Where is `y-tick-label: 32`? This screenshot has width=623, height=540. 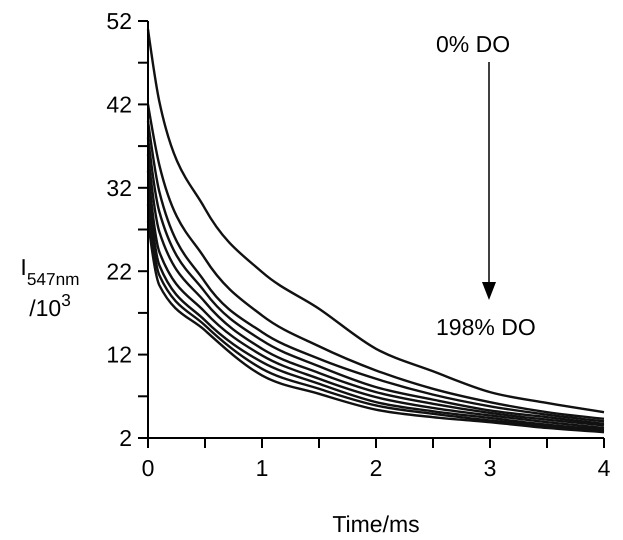
y-tick-label: 32 is located at coordinates (119, 187).